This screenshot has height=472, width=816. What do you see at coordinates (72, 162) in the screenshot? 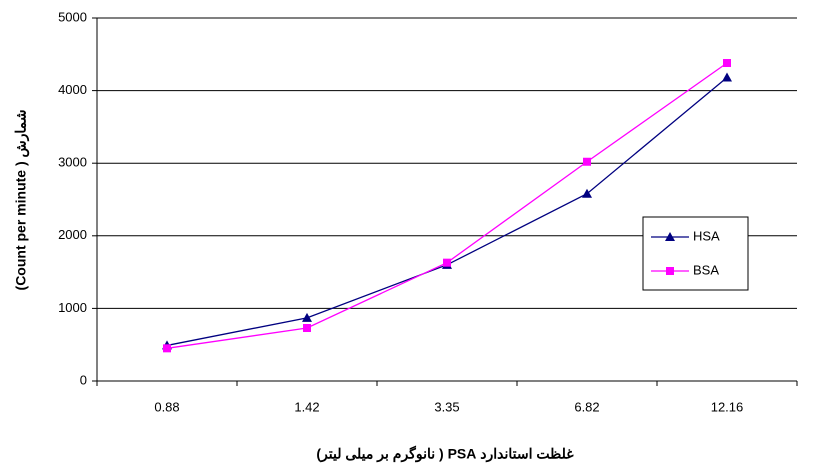
I see `y-tick-label: 3000` at bounding box center [72, 162].